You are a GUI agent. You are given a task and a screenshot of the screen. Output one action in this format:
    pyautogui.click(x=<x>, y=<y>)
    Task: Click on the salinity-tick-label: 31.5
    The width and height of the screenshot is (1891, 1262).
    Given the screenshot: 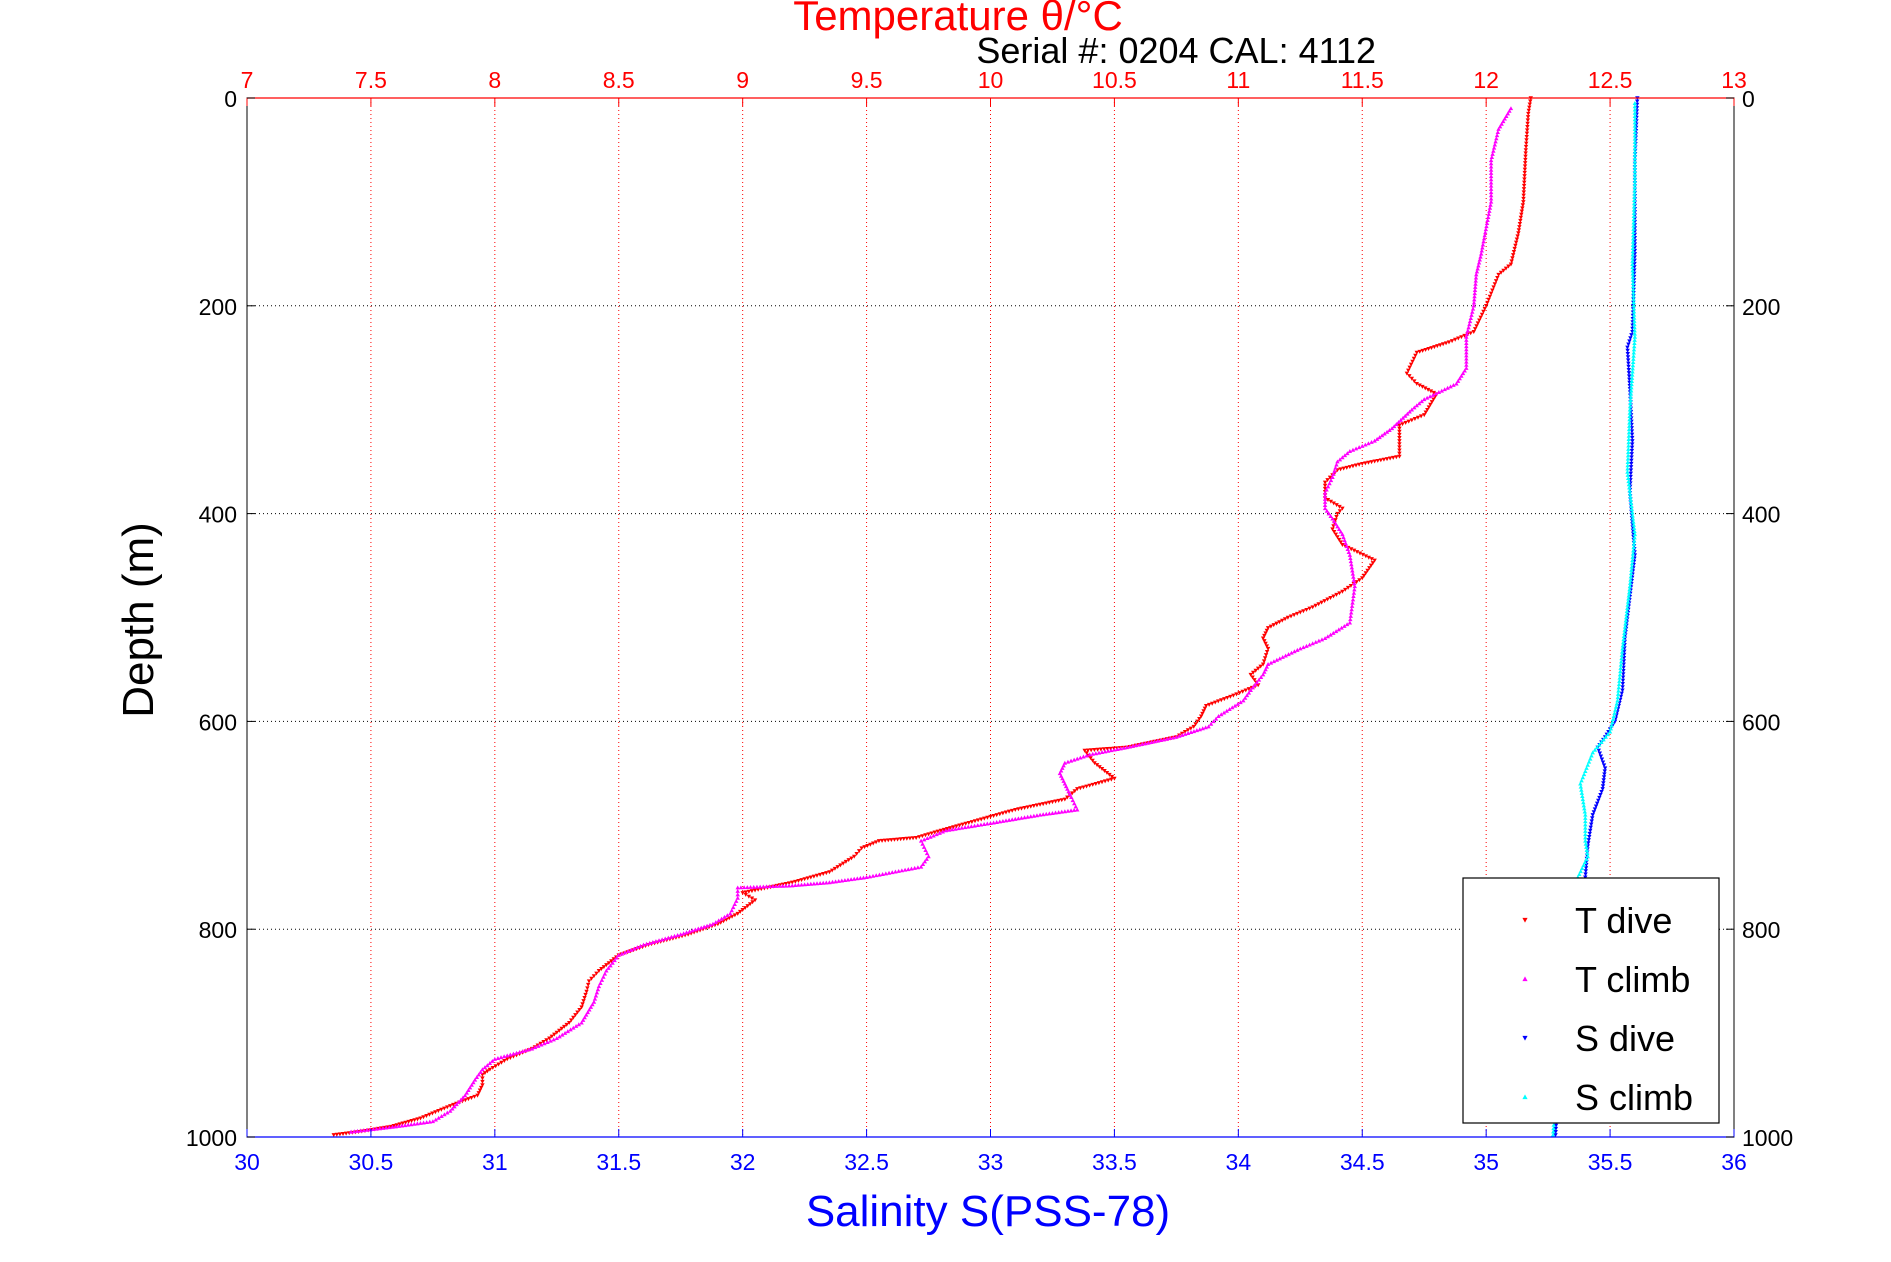 What is the action you would take?
    pyautogui.click(x=618, y=1162)
    